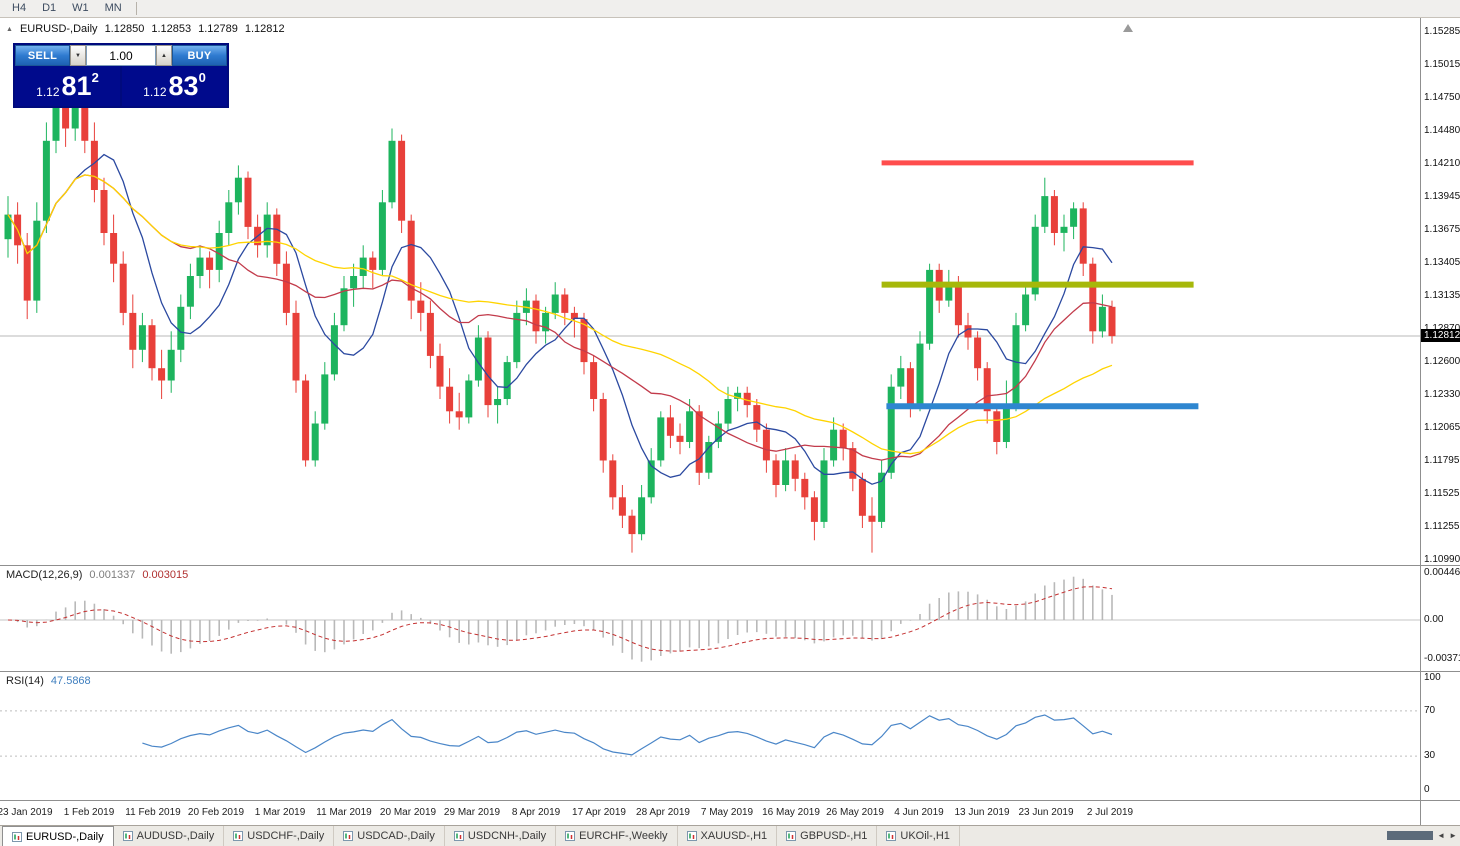 The height and width of the screenshot is (846, 1460). What do you see at coordinates (1442, 229) in the screenshot?
I see `price-axis-label: 1.13675` at bounding box center [1442, 229].